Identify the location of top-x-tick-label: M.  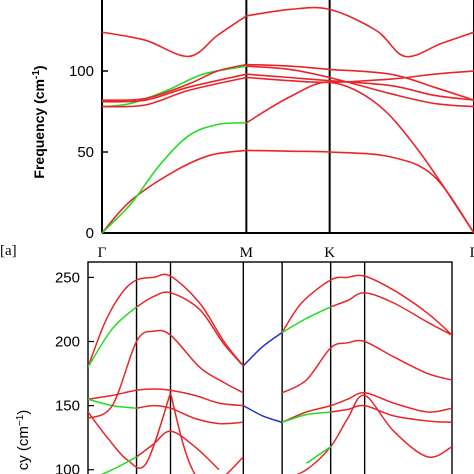
(246, 253).